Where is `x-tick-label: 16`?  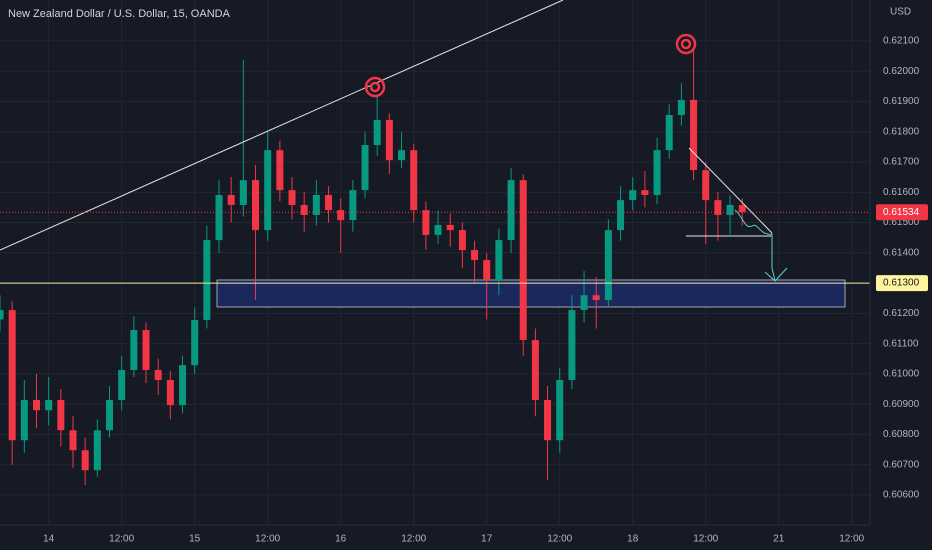 x-tick-label: 16 is located at coordinates (341, 539).